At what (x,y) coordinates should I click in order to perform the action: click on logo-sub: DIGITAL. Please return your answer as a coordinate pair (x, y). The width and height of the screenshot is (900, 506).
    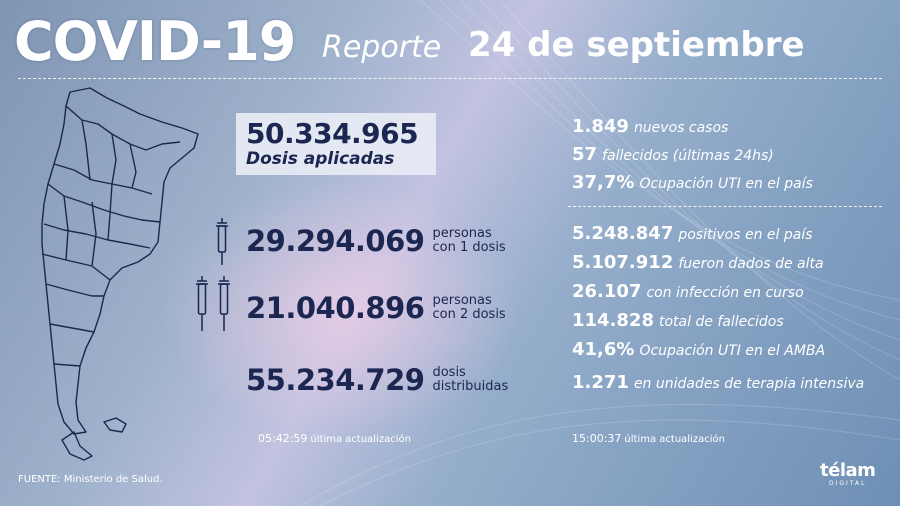
    Looking at the image, I should click on (847, 483).